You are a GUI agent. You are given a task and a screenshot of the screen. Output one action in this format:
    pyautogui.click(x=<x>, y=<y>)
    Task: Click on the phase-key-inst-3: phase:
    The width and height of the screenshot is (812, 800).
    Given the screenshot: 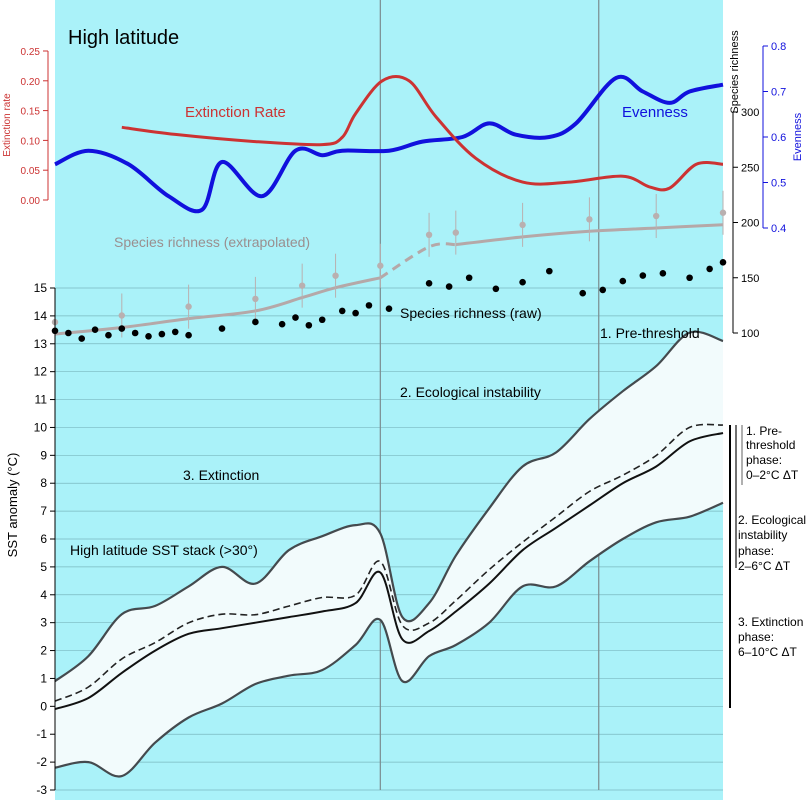 What is the action you would take?
    pyautogui.click(x=756, y=551)
    